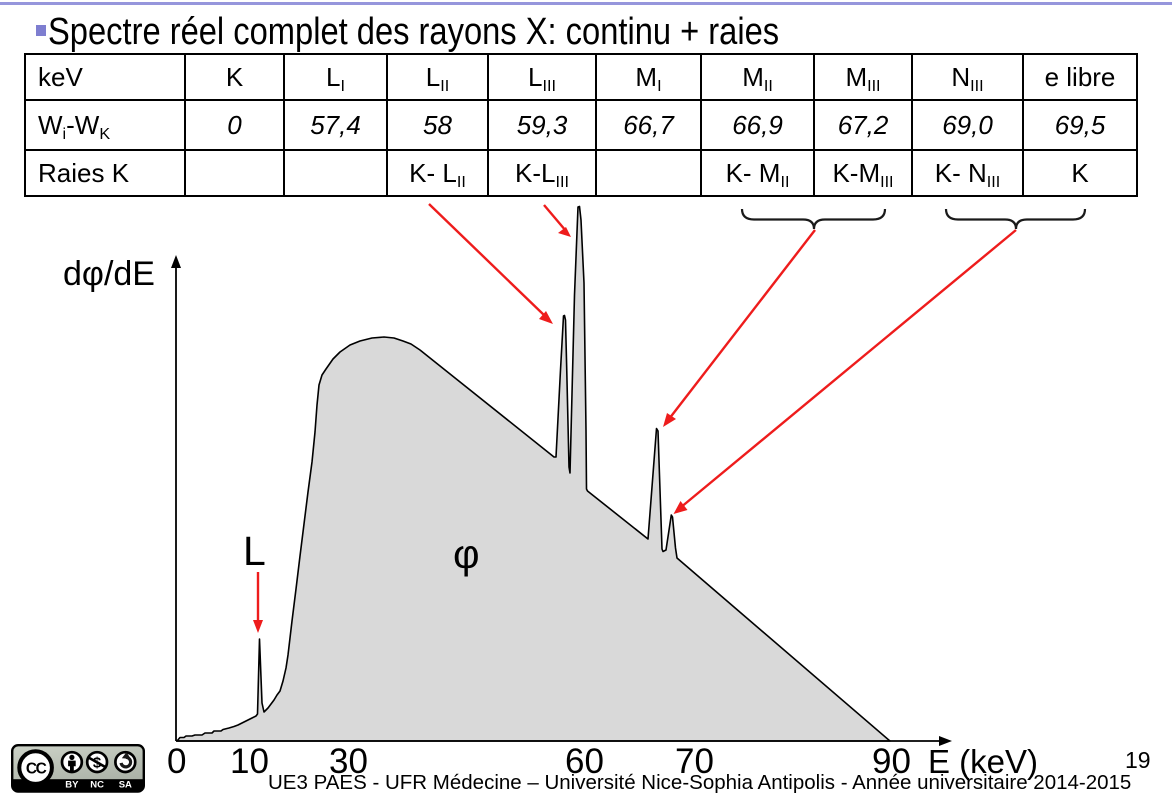 The height and width of the screenshot is (796, 1172). Describe the element at coordinates (72, 785) in the screenshot. I see `svg-text: BY` at that location.